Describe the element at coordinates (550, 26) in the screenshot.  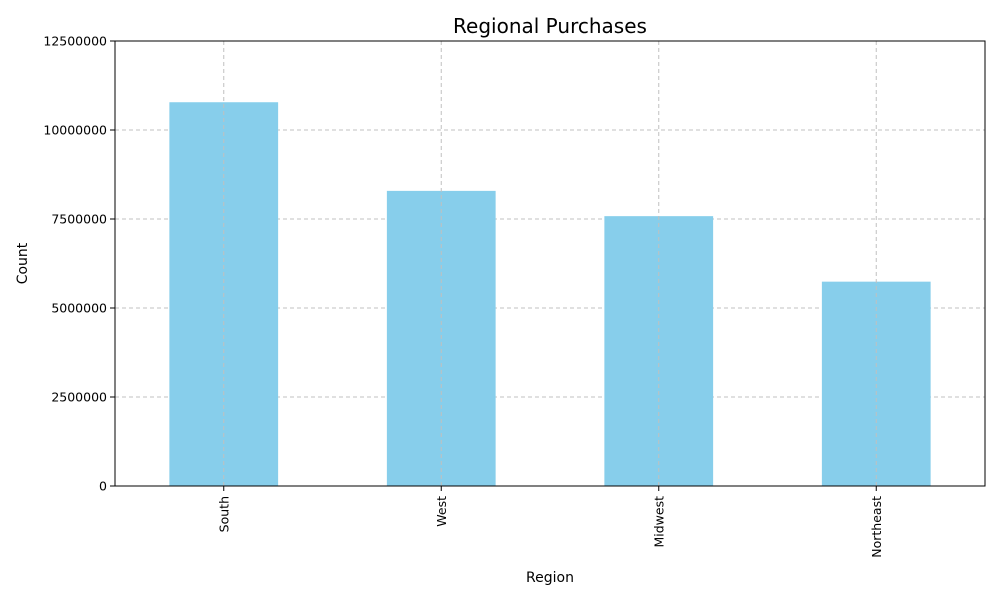
I see `chart-title: Regional Purchases` at that location.